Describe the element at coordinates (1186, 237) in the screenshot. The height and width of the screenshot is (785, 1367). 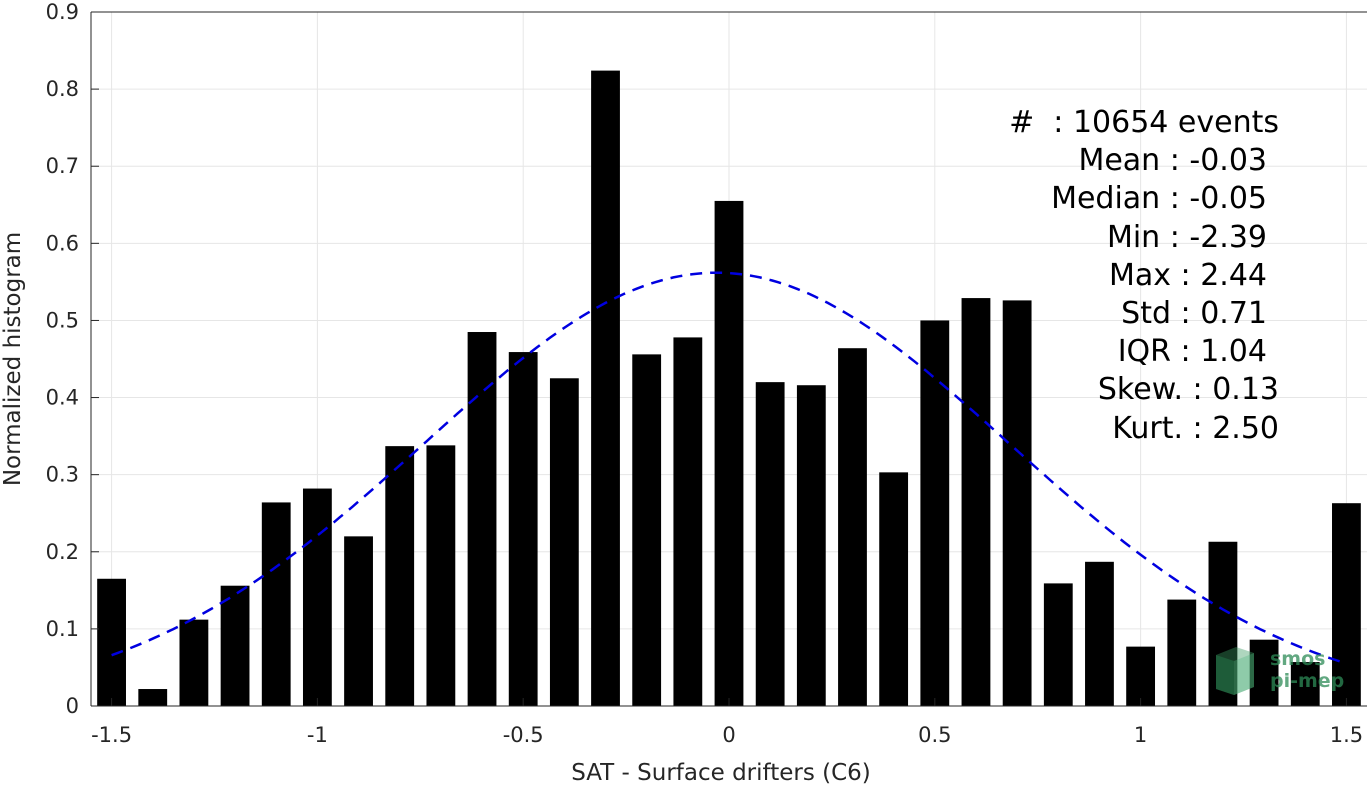
I see `stat-min: Min : -2.39` at that location.